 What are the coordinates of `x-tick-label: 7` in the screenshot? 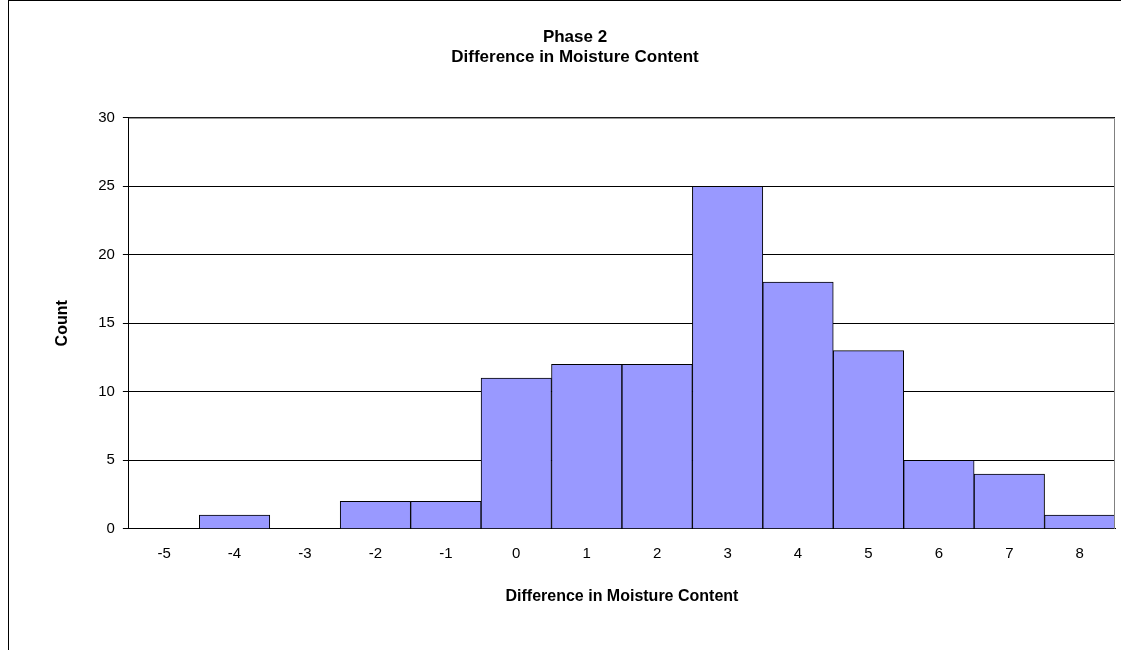 It's located at (1009, 552).